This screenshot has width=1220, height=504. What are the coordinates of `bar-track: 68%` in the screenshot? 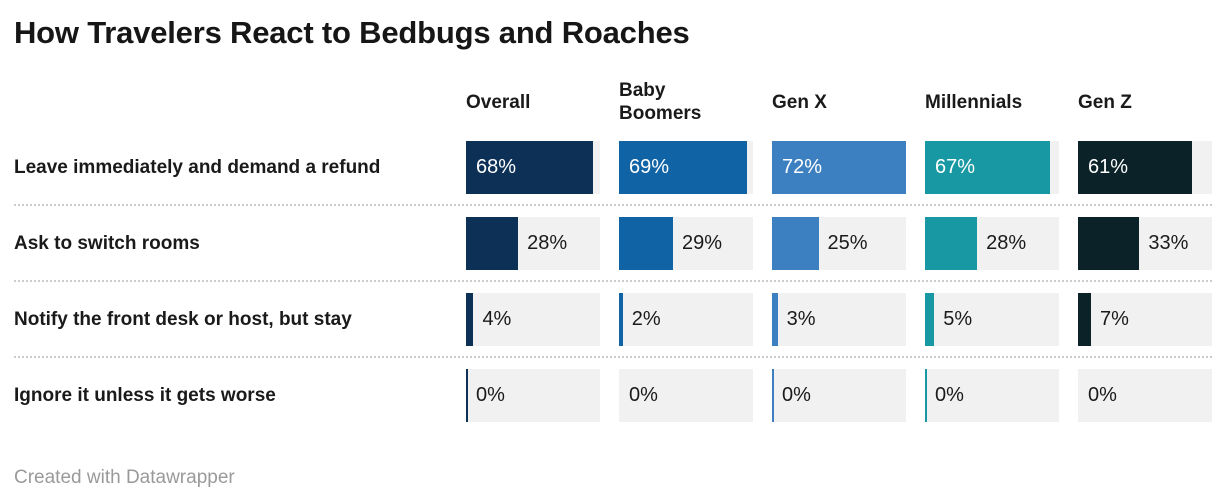 It's located at (533, 167).